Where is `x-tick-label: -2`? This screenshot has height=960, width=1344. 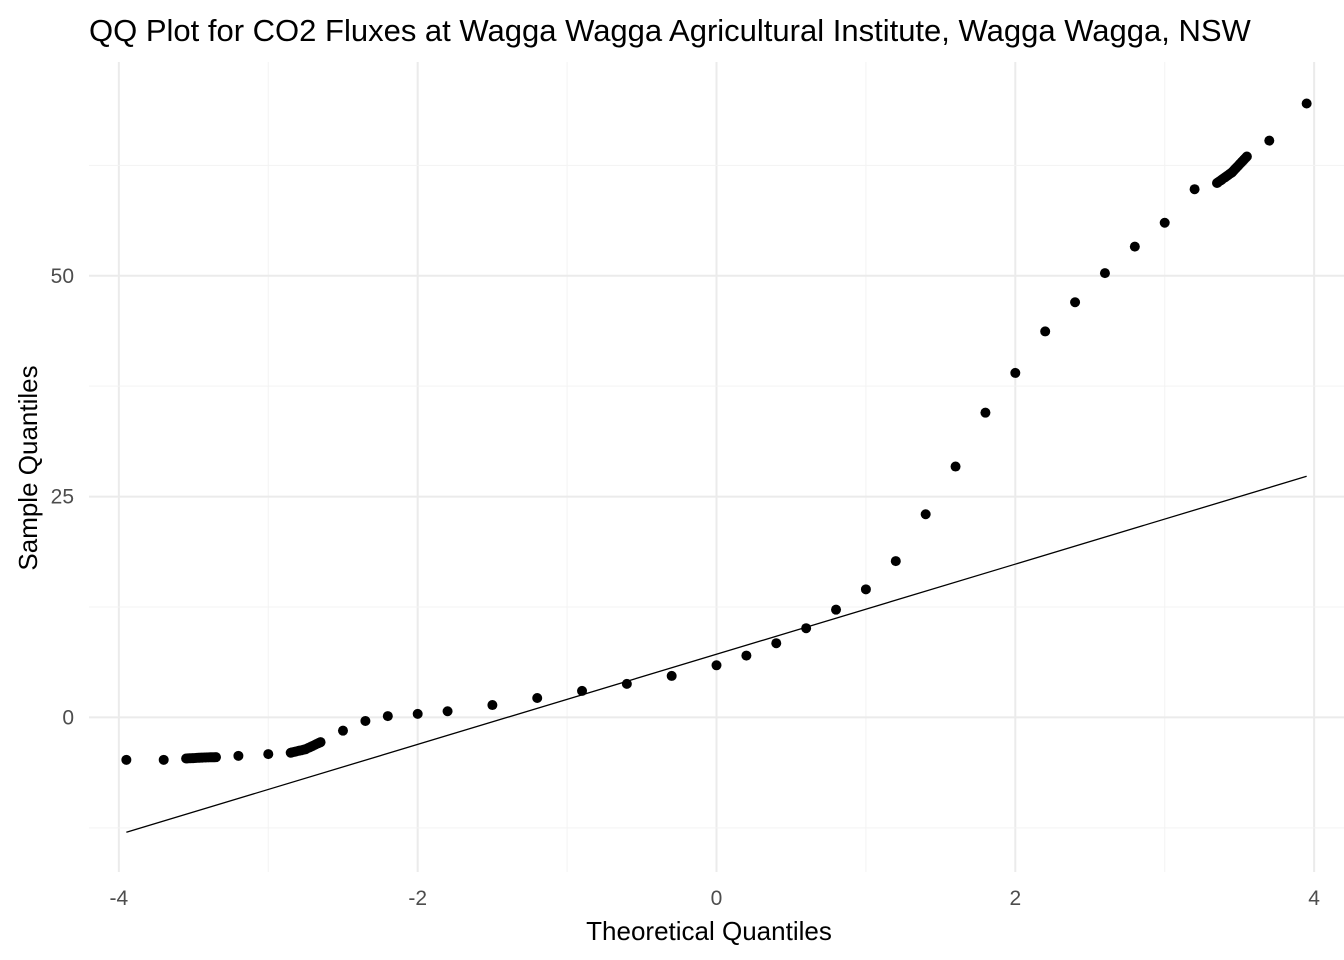 x-tick-label: -2 is located at coordinates (417, 898).